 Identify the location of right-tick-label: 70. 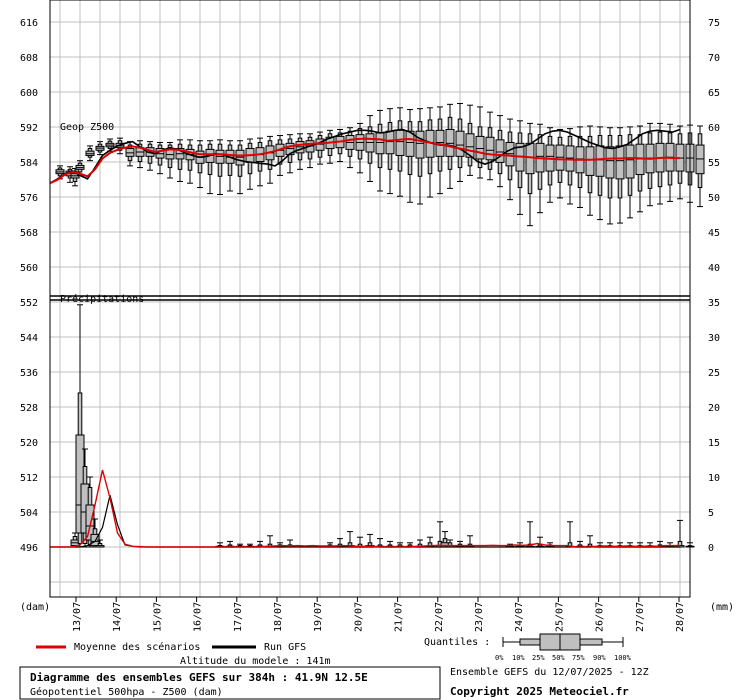
(714, 58).